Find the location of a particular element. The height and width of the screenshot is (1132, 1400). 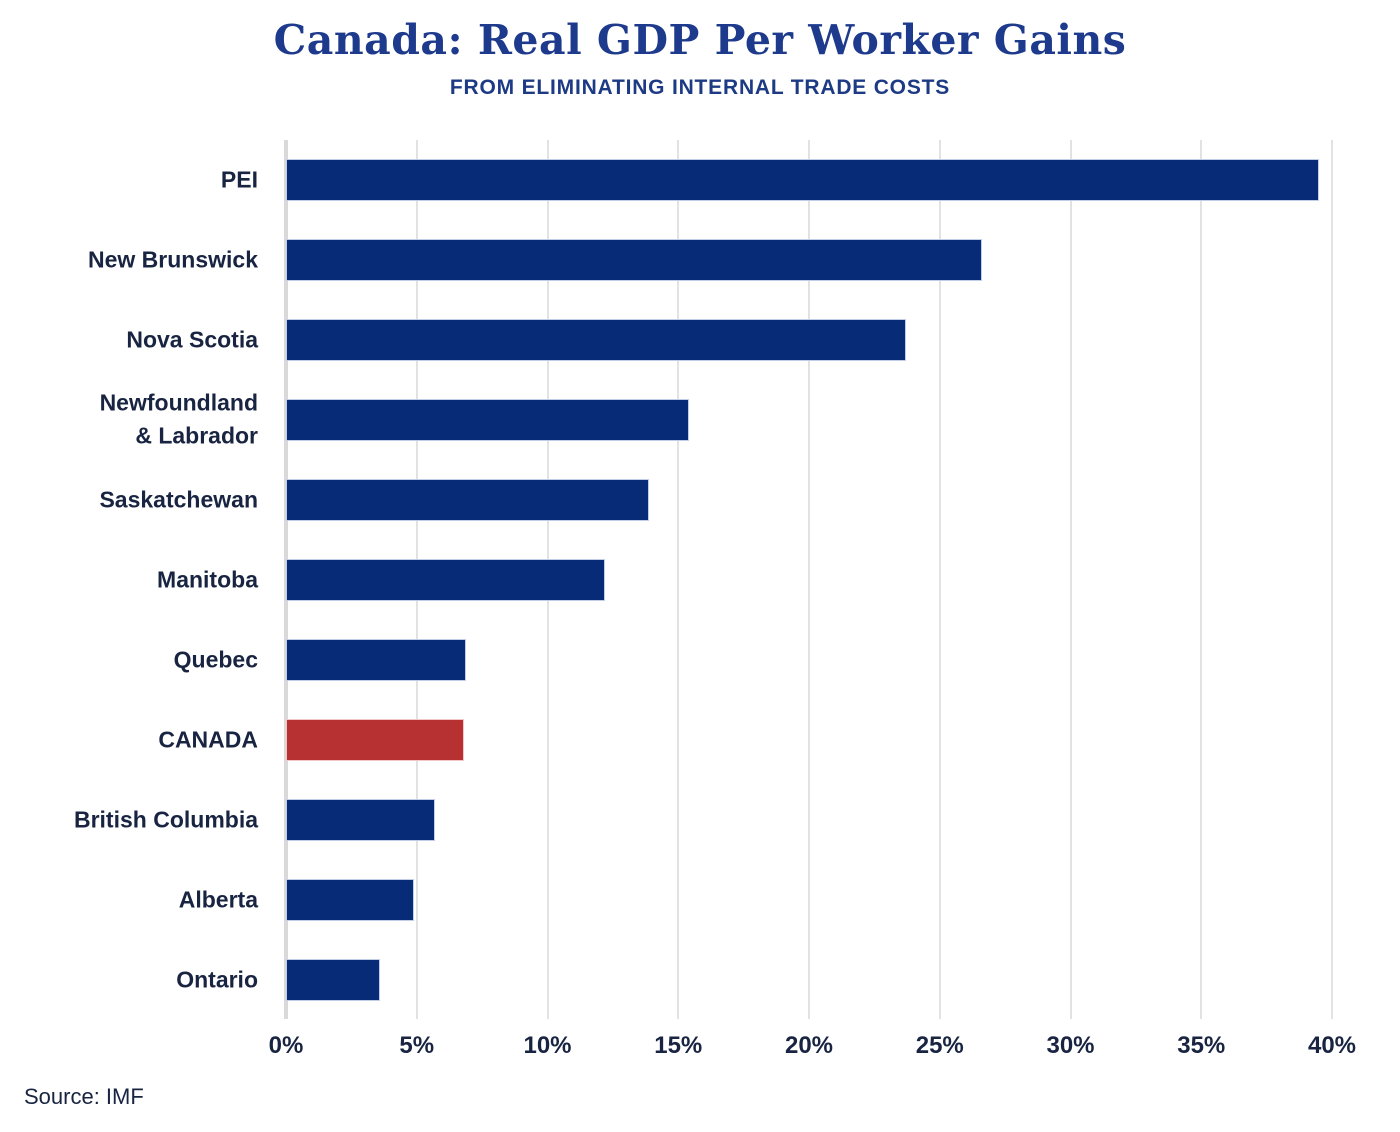

x-axis-tick-label: 30% is located at coordinates (1070, 1045).